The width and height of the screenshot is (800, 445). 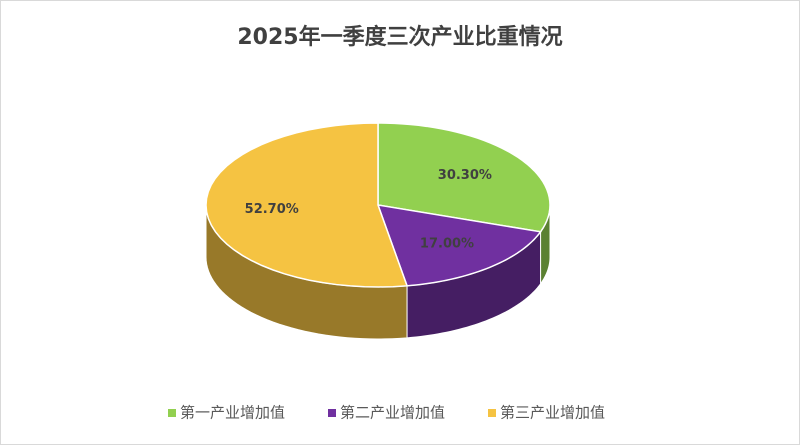 I want to click on chart-title: 2025年一季度三次产业比重情况, so click(x=399, y=37).